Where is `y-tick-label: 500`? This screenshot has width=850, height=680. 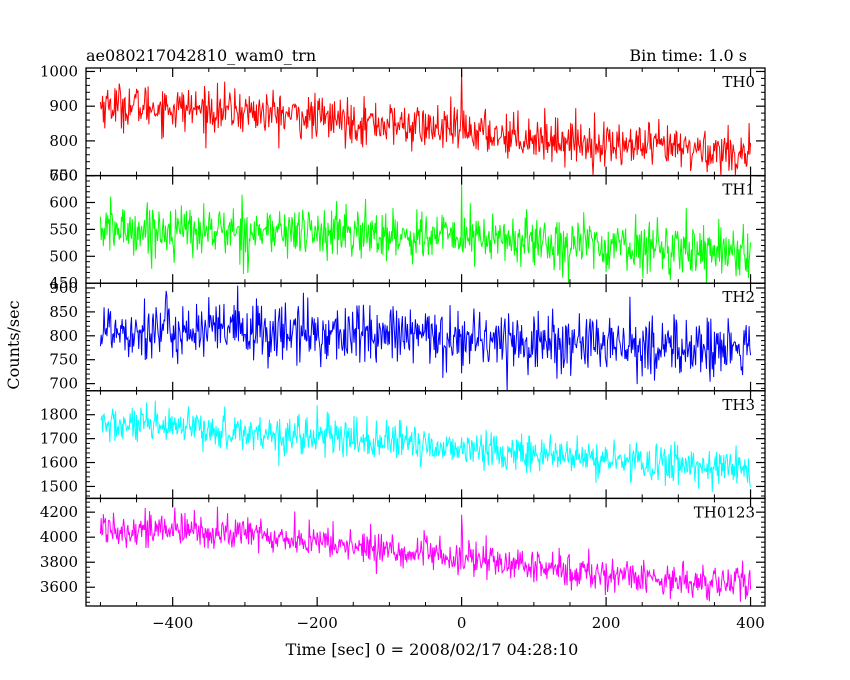 y-tick-label: 500 is located at coordinates (63, 256).